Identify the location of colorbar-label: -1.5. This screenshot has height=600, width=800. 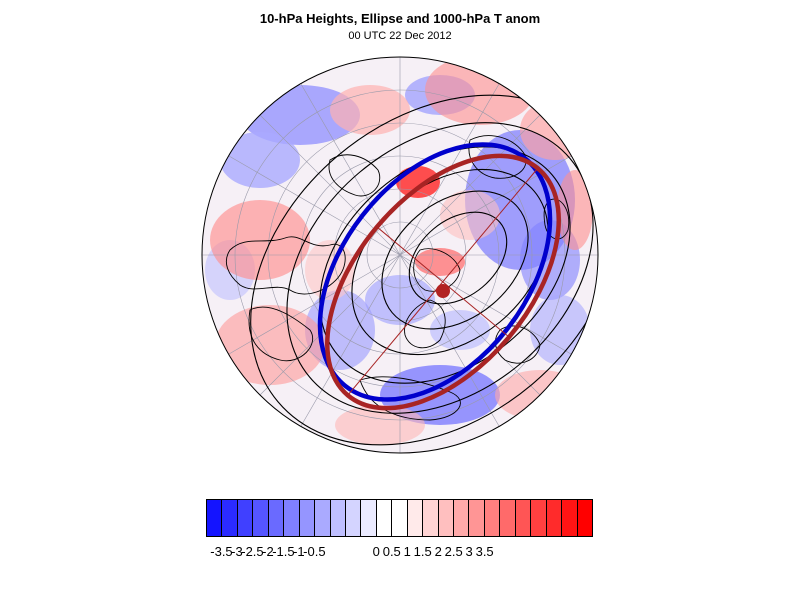
(283, 551).